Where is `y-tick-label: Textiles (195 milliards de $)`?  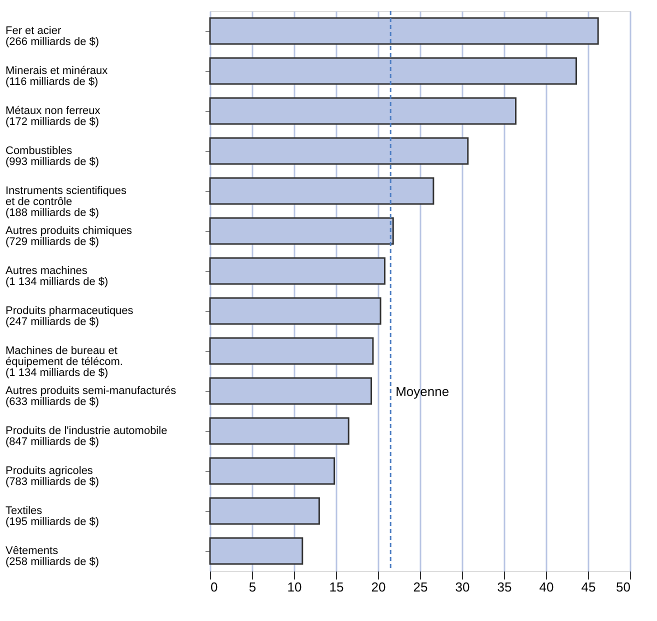 y-tick-label: Textiles (195 milliards de $) is located at coordinates (53, 516).